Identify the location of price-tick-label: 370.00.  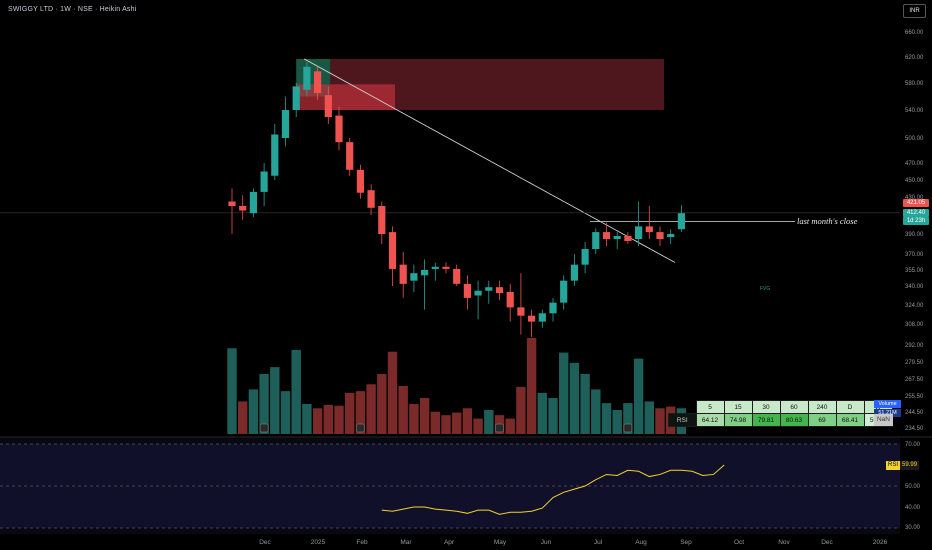
(914, 255).